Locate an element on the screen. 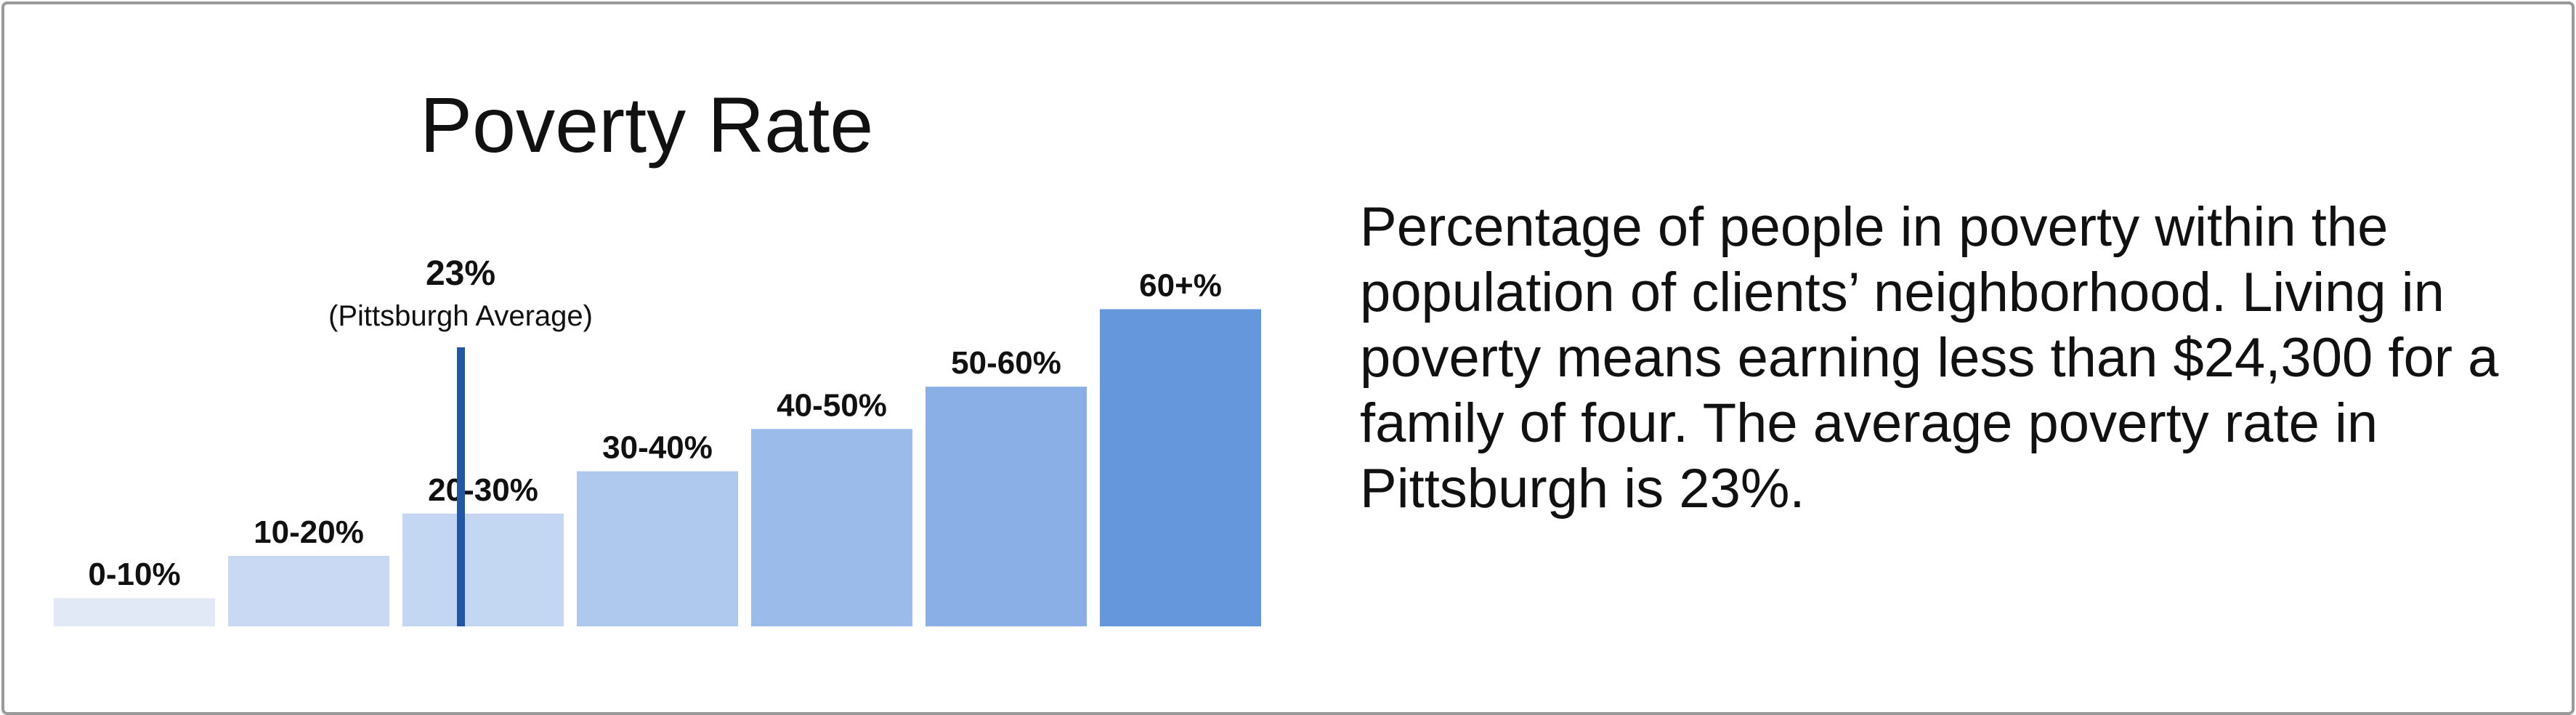 The image size is (2576, 715). average-caption-label: (Pittsburgh Average) is located at coordinates (460, 316).